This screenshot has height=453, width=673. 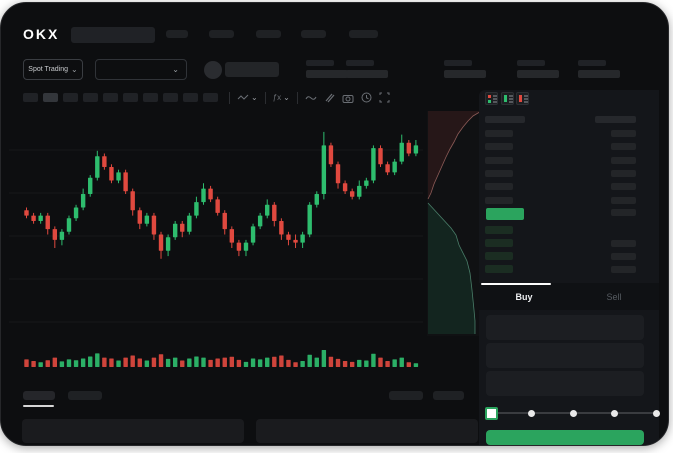 What do you see at coordinates (113, 35) in the screenshot?
I see `nav-search-placeholder` at bounding box center [113, 35].